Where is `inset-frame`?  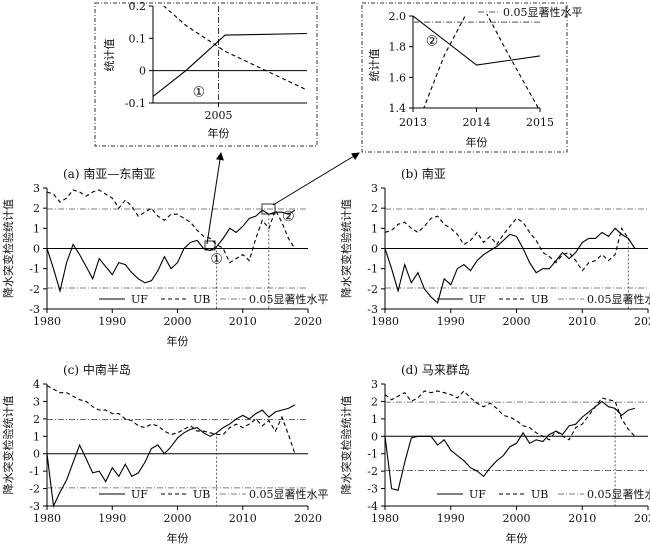 inset-frame is located at coordinates (464, 77).